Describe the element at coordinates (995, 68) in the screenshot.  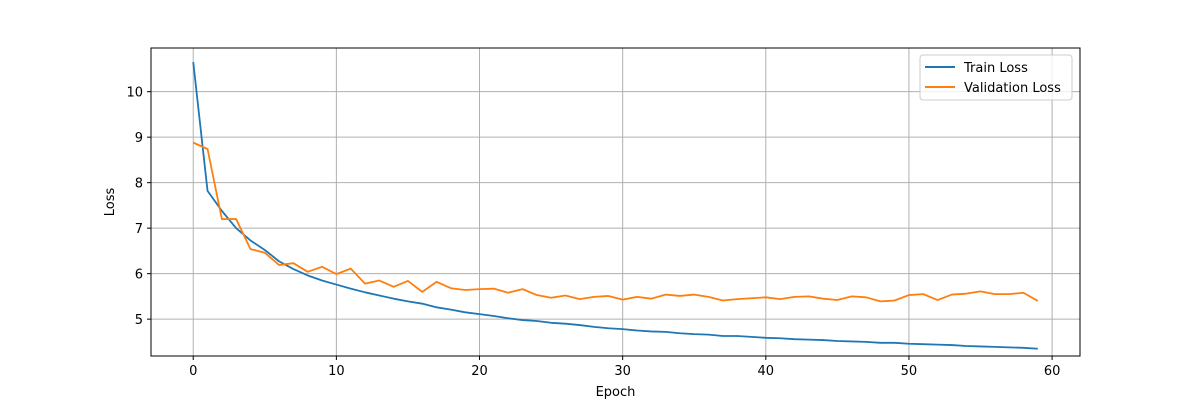
I see `legend-label-train-loss: Train Loss` at that location.